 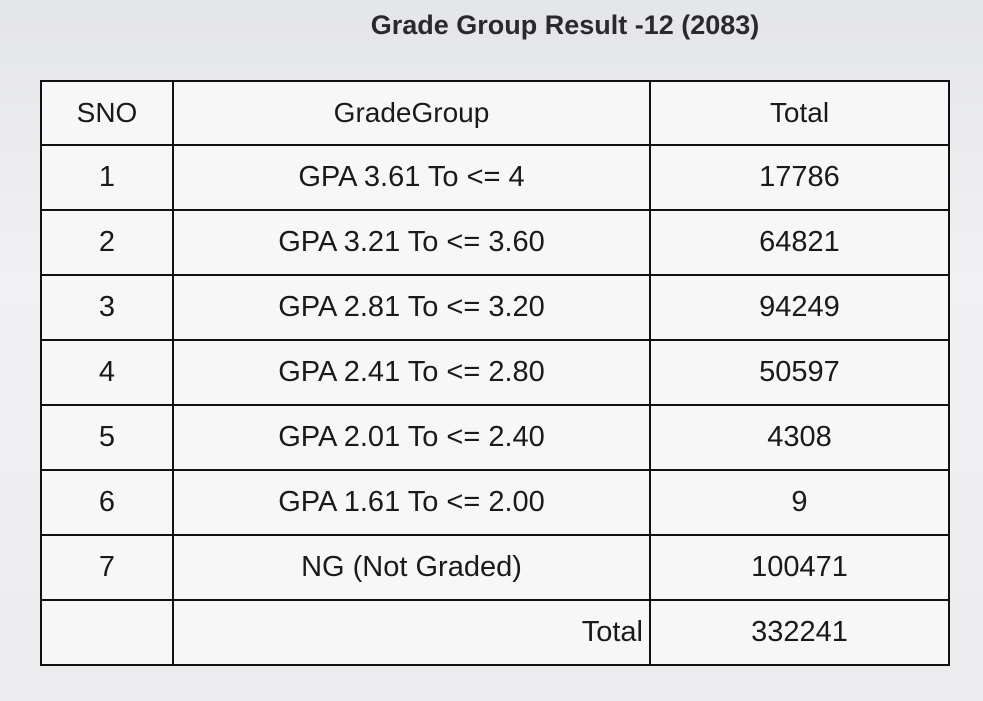 I want to click on table-cell: 4, so click(x=107, y=372).